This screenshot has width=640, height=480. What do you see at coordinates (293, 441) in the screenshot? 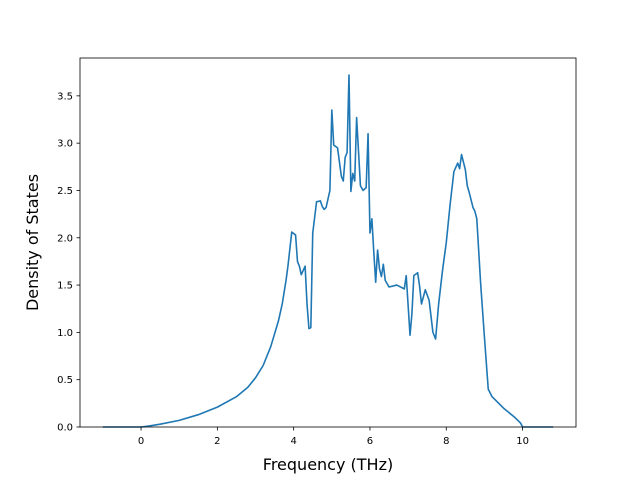
I see `x-tick-label: 4` at bounding box center [293, 441].